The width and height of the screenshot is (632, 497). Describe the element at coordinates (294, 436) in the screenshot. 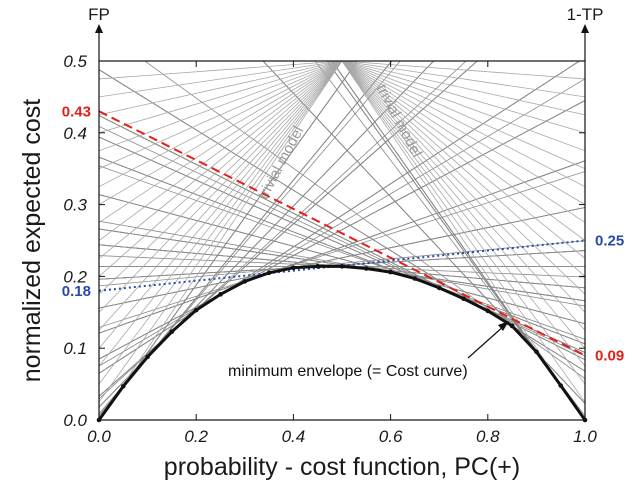

I see `x-tick-label: 0.4` at that location.